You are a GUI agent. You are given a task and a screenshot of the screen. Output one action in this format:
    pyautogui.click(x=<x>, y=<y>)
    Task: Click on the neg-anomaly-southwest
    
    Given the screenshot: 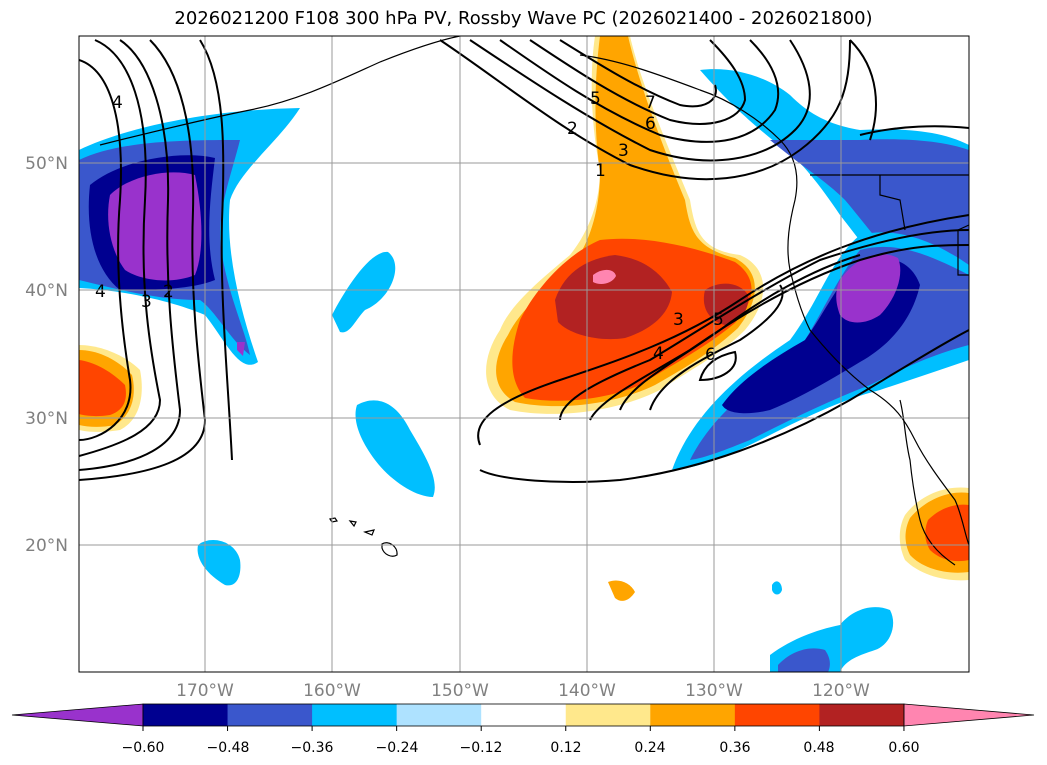 What is the action you would take?
    pyautogui.click(x=219, y=563)
    